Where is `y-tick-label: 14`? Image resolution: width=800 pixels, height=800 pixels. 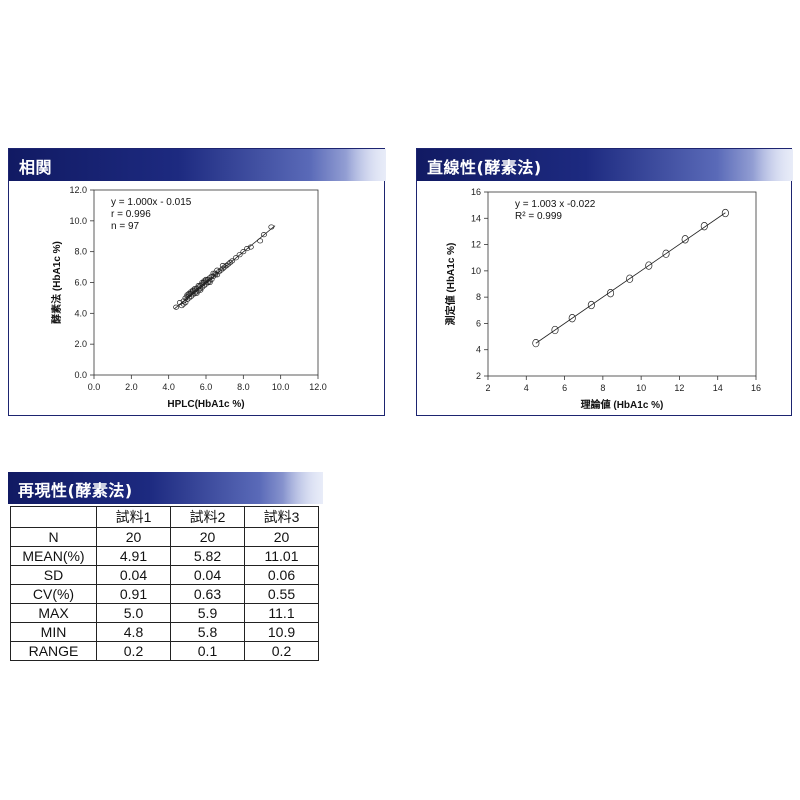 y-tick-label: 14 is located at coordinates (476, 218).